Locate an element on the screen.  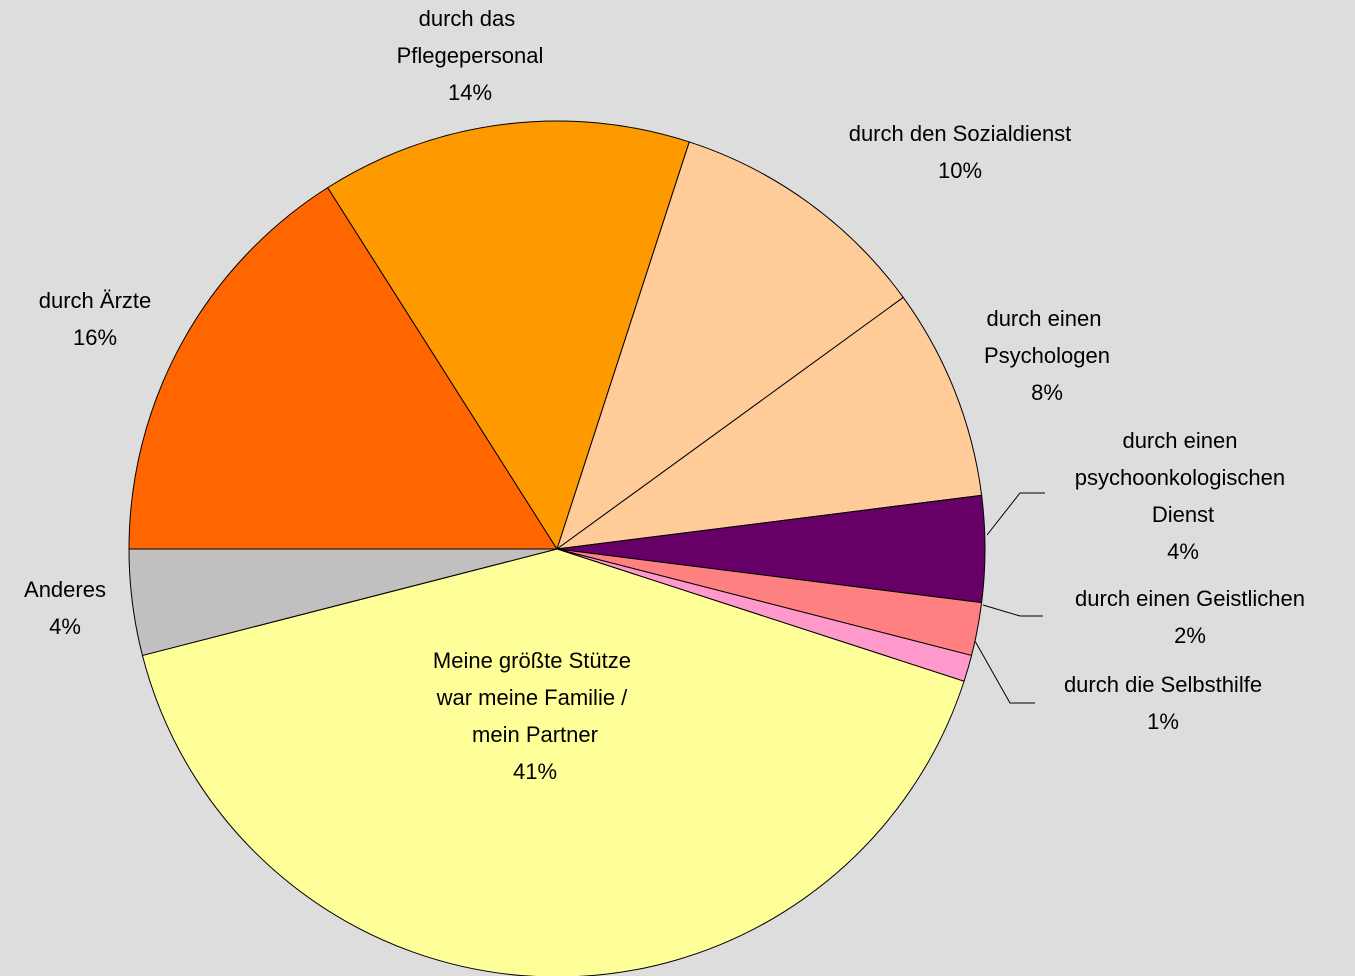
slice-value-label: 8% is located at coordinates (1047, 392).